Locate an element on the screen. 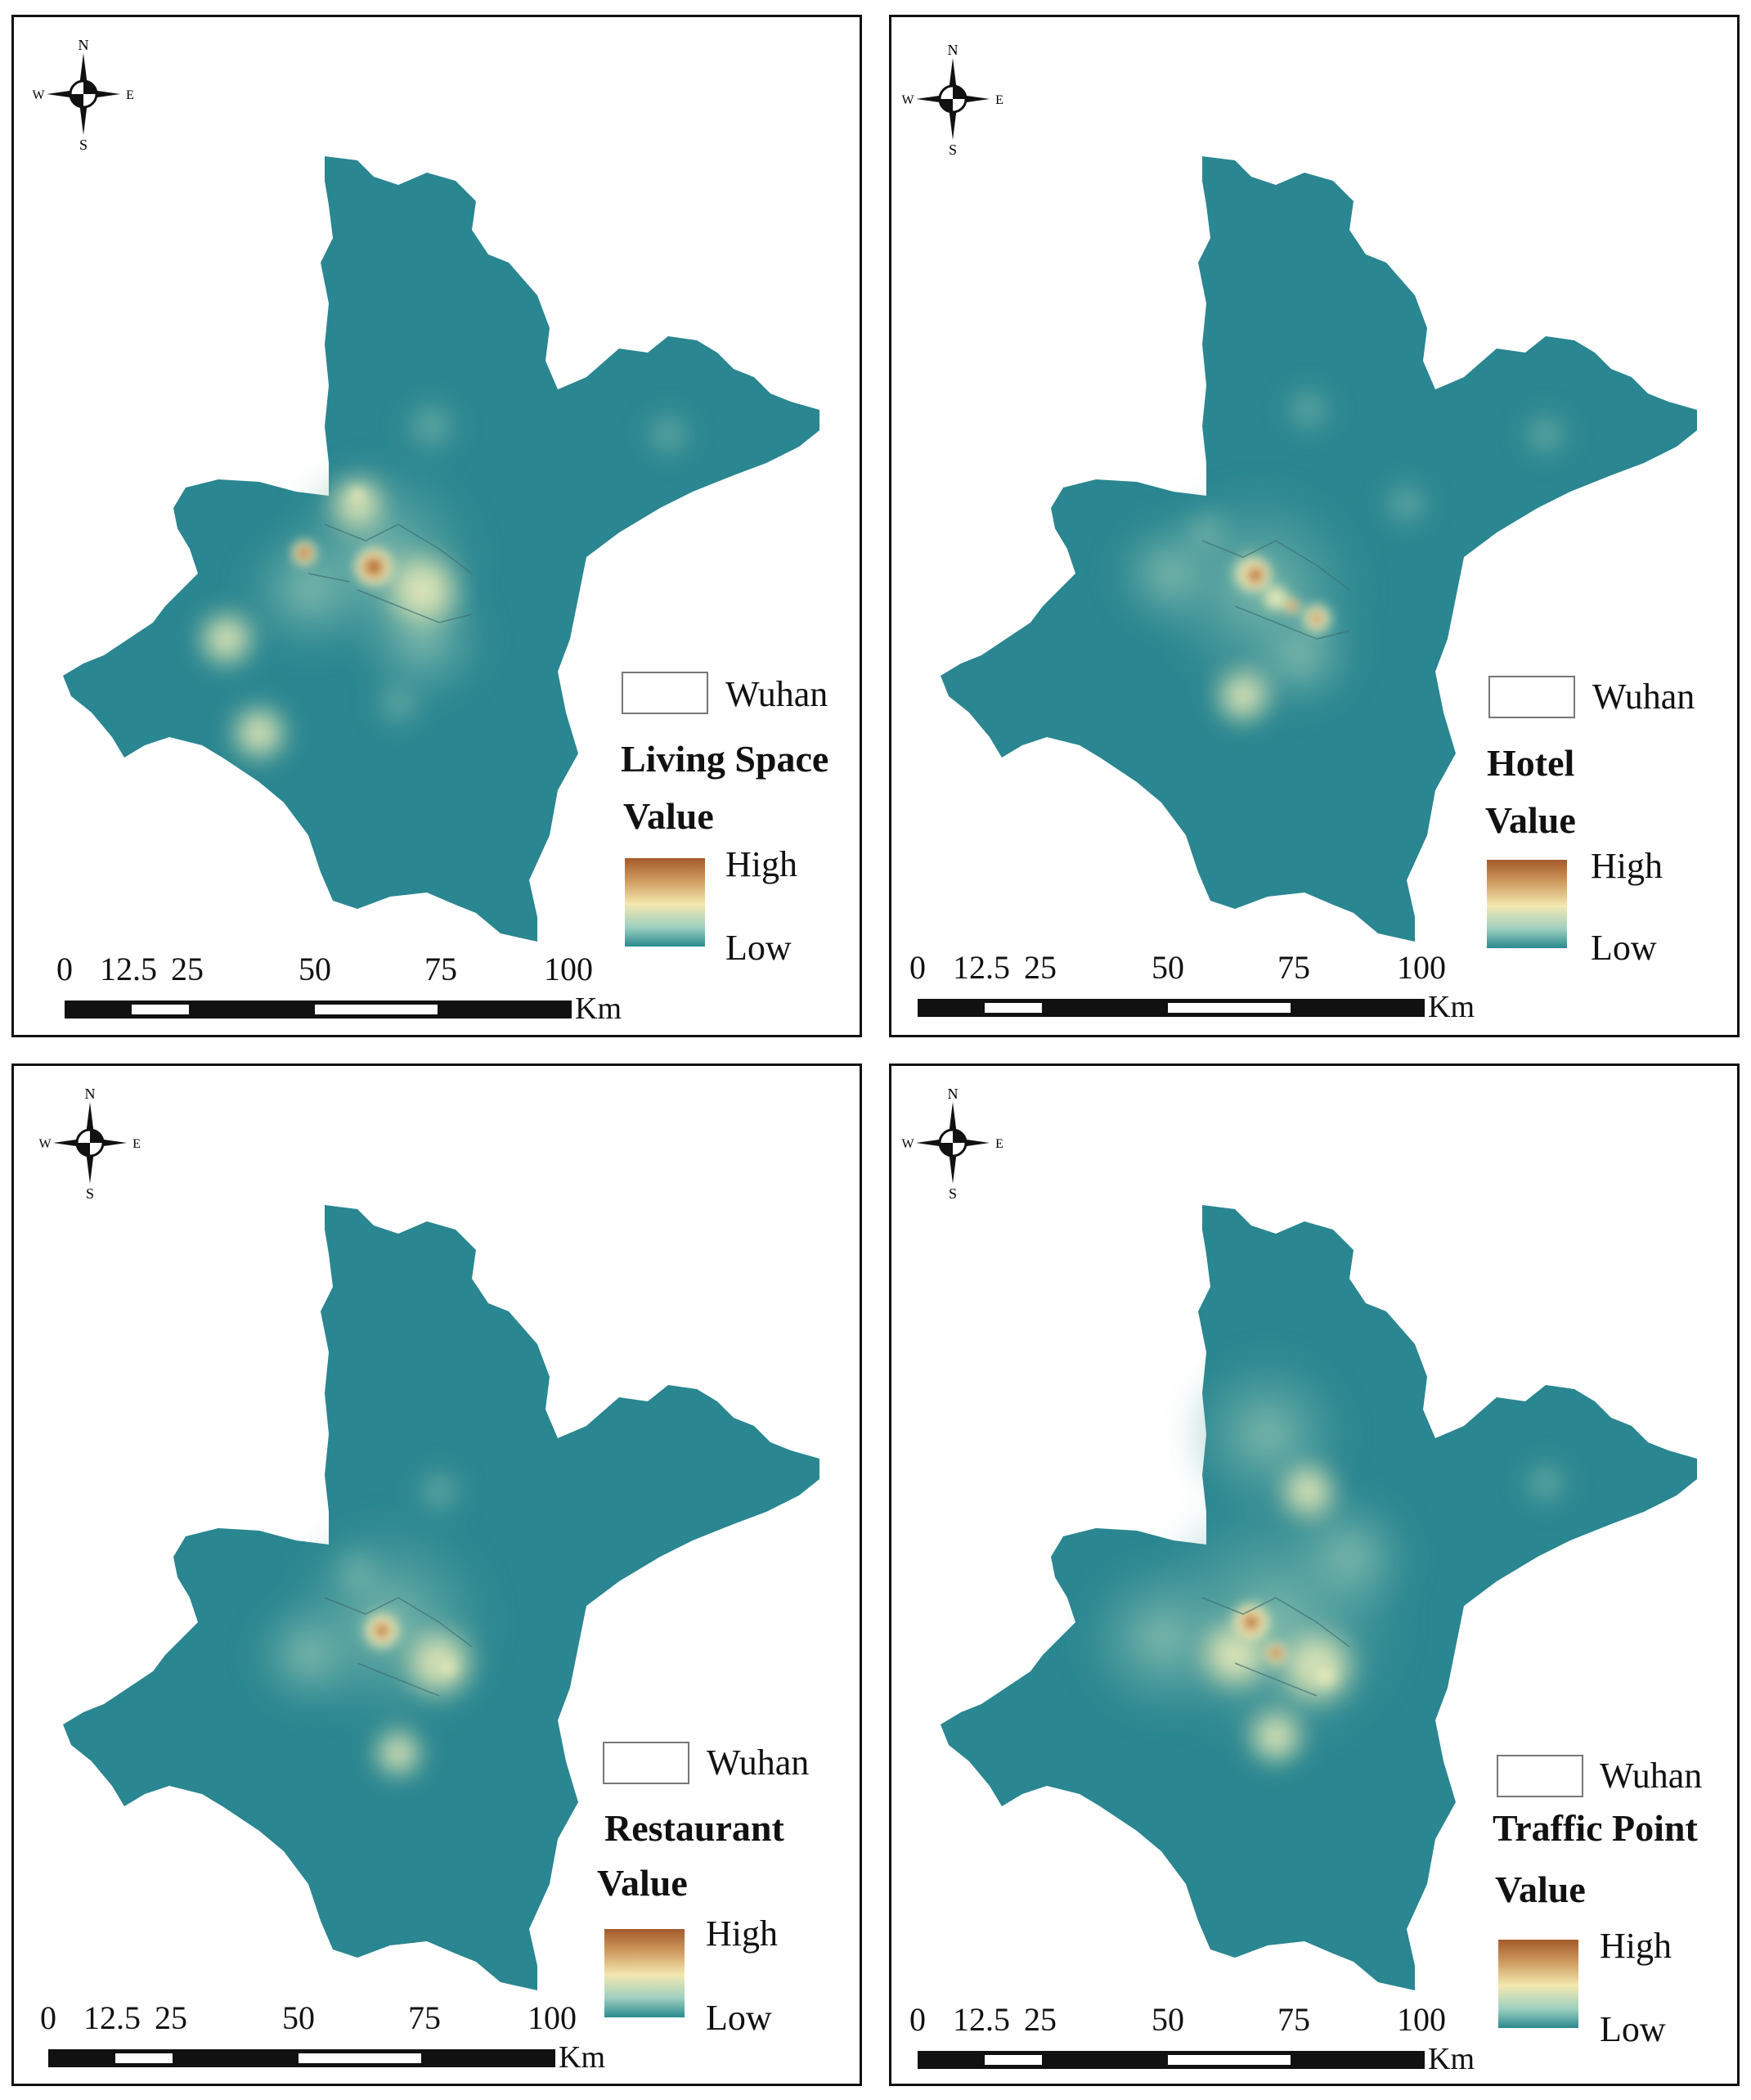 The image size is (1751, 2100). legend-layer-title: Traffic Point is located at coordinates (1596, 1828).